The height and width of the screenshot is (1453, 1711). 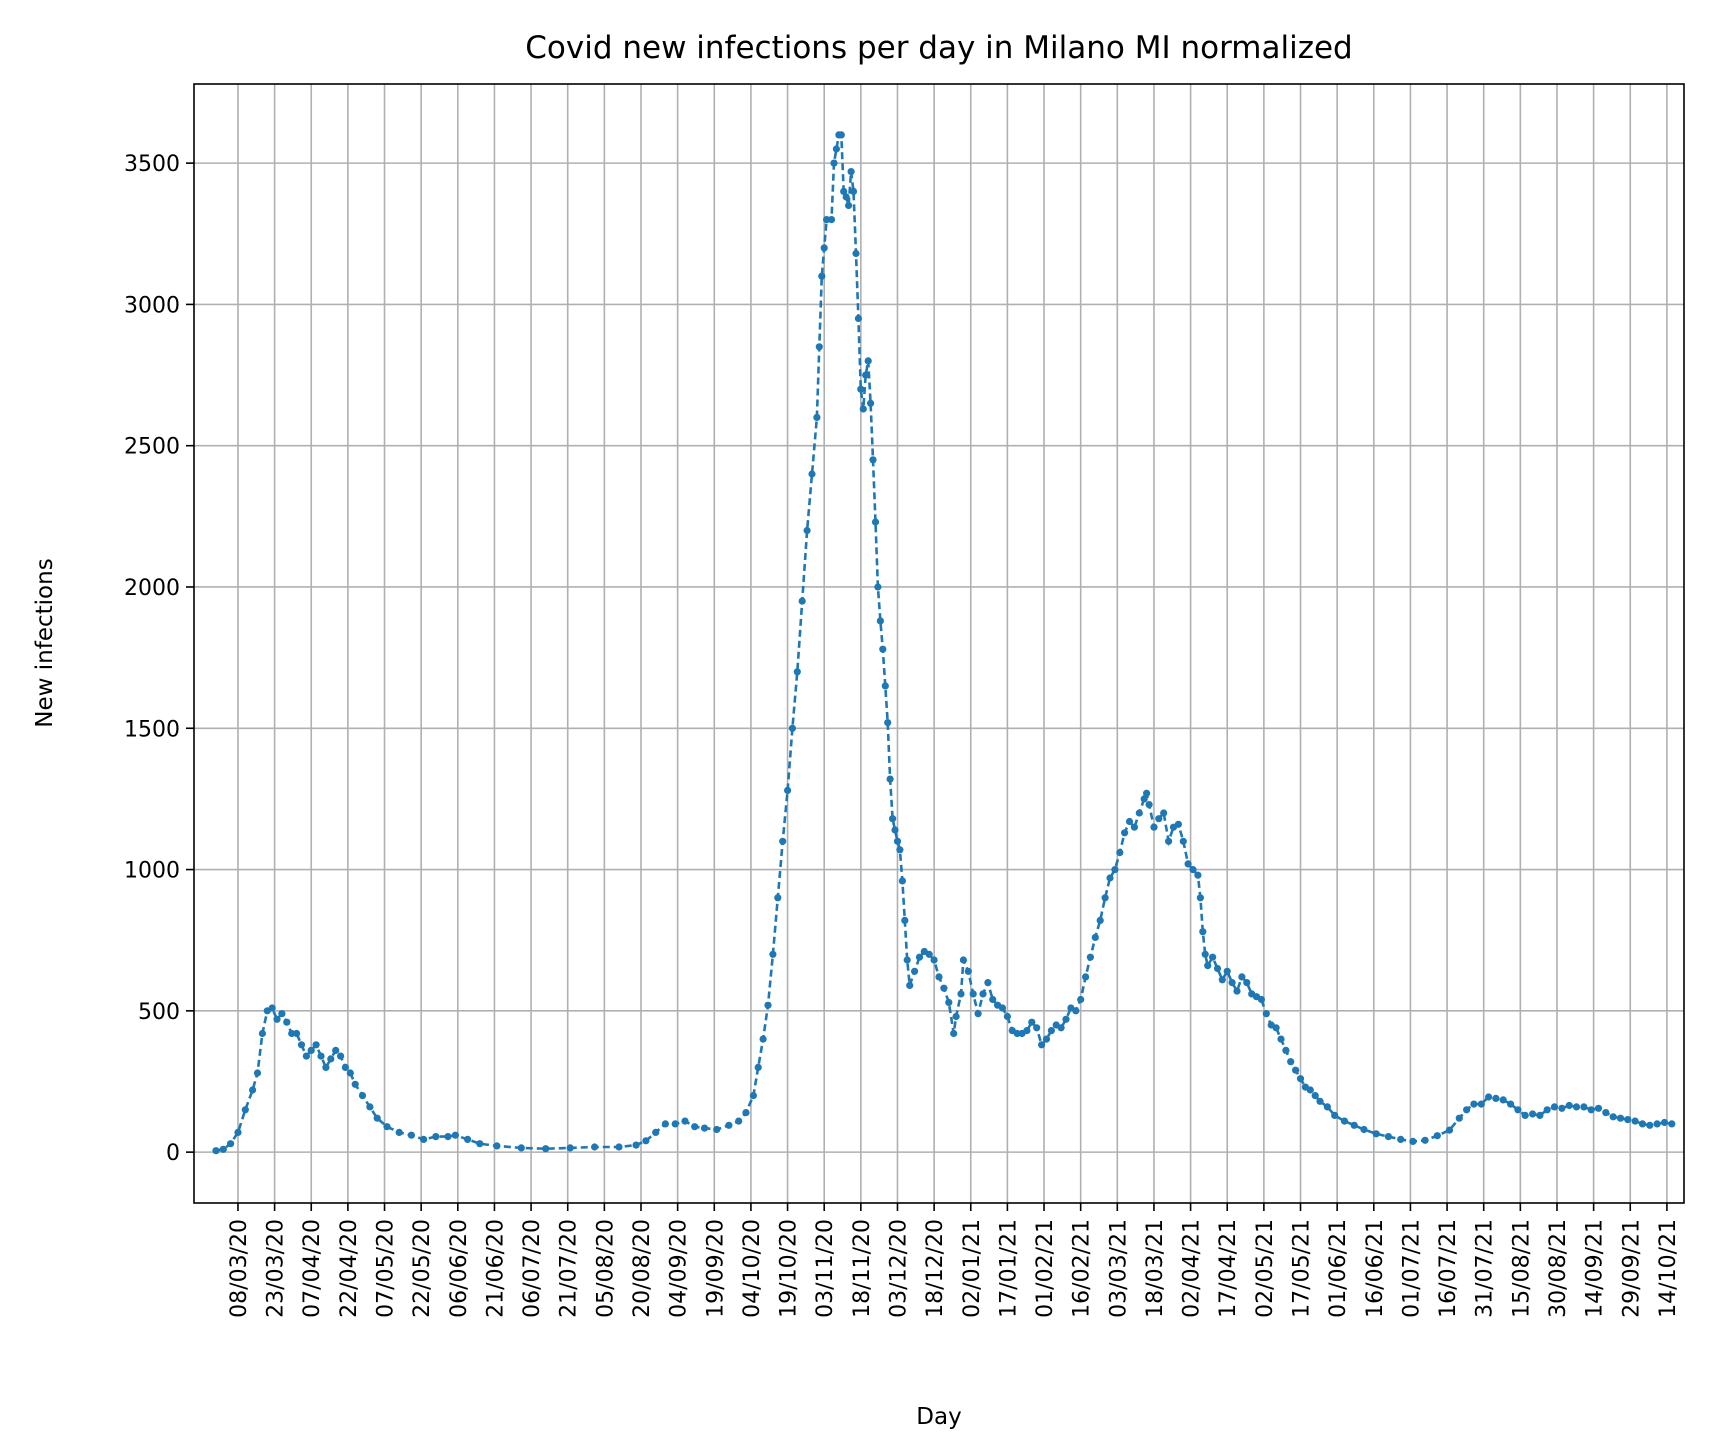 I want to click on x-tick-label: 06/06/20, so click(x=459, y=1268).